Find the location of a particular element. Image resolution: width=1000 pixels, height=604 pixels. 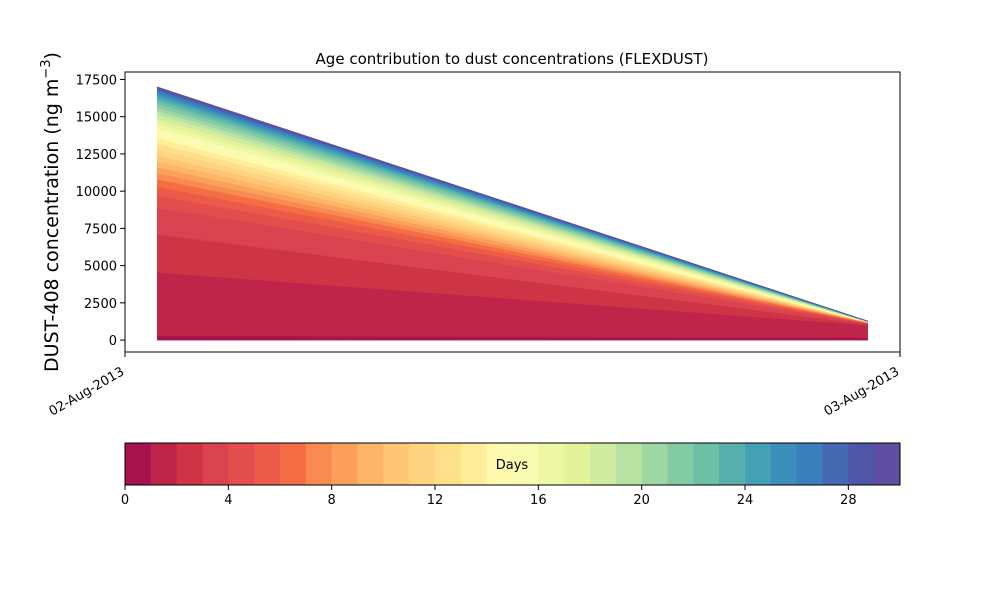

x-tick-label: 03-Aug-2013 is located at coordinates (862, 391).